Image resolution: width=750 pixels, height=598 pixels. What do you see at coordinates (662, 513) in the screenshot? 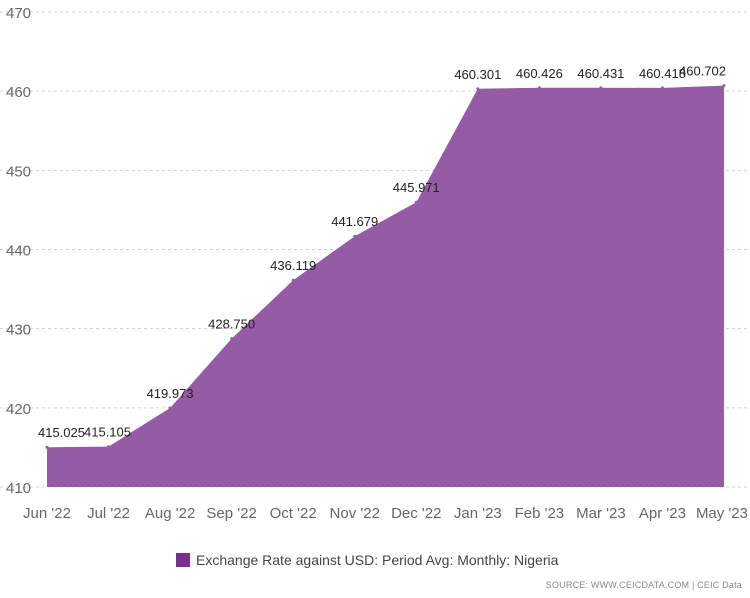
I see `x-tick-label: Apr '23` at bounding box center [662, 513].